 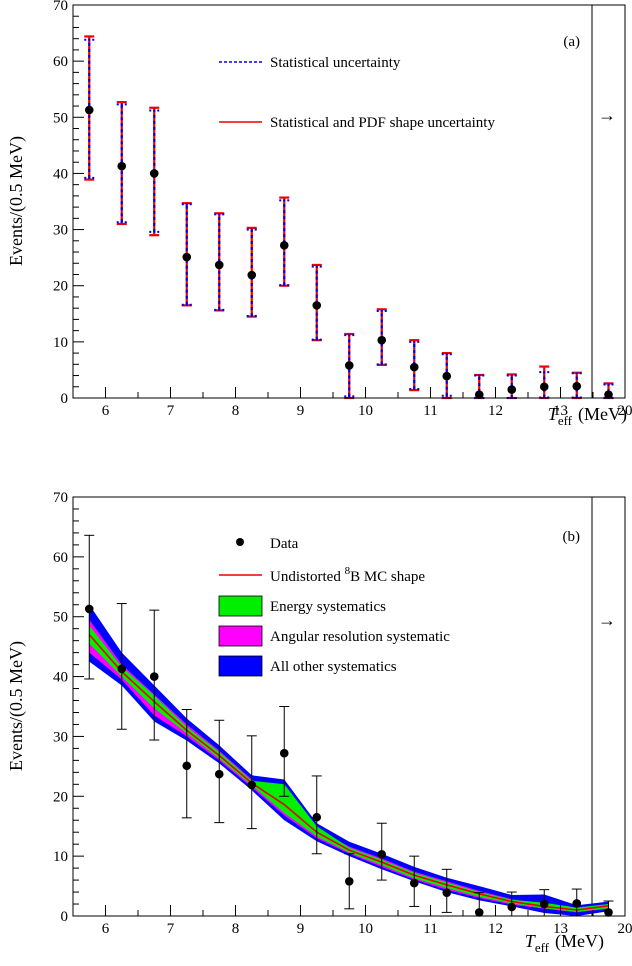 I want to click on b-xtick-label-8: 8, so click(x=236, y=929).